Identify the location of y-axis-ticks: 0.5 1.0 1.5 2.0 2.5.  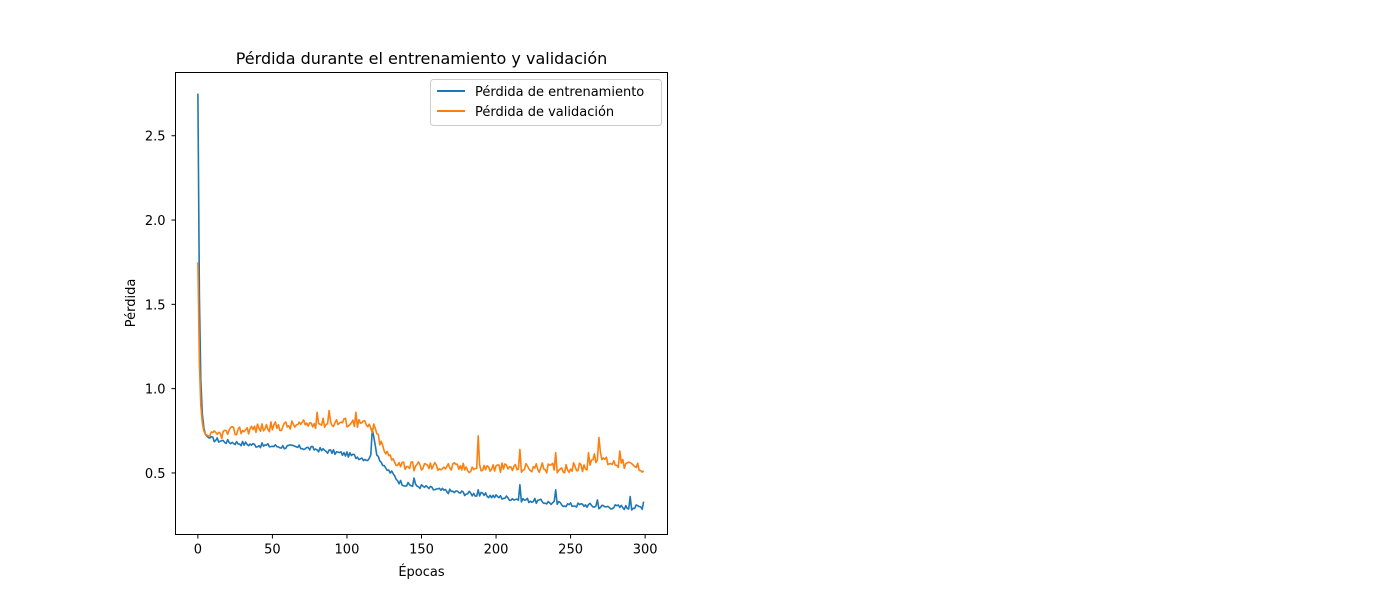
(160, 306).